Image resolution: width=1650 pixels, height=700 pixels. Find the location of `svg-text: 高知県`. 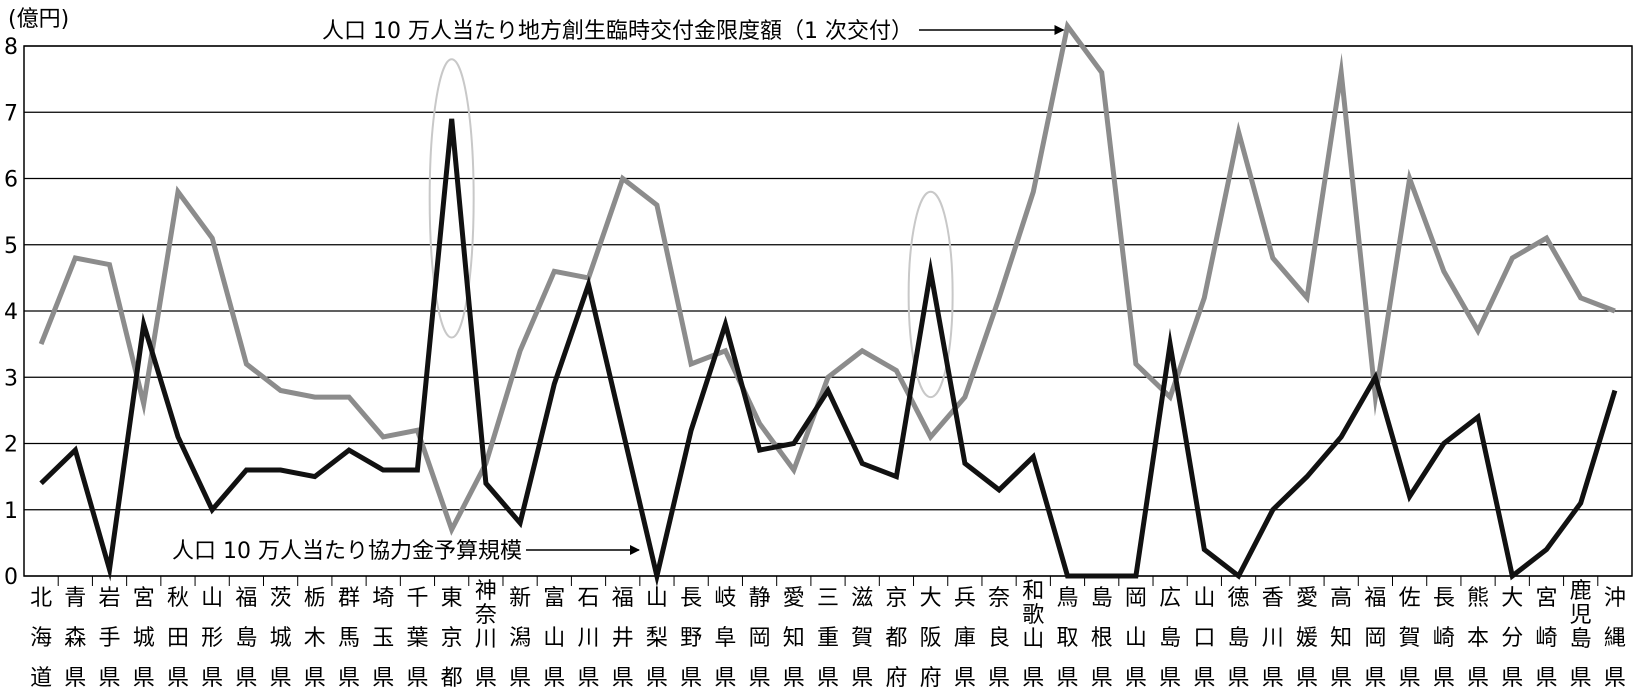

svg-text: 高知県 is located at coordinates (1341, 638).